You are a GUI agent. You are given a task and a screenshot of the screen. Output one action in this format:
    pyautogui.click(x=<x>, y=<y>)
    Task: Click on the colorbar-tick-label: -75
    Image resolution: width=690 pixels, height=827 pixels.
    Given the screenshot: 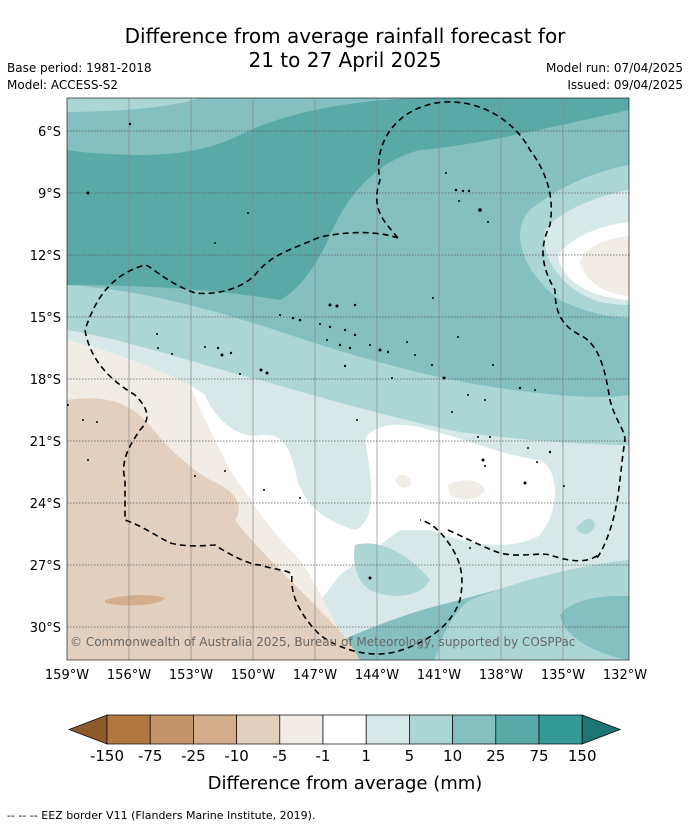 What is the action you would take?
    pyautogui.click(x=150, y=756)
    